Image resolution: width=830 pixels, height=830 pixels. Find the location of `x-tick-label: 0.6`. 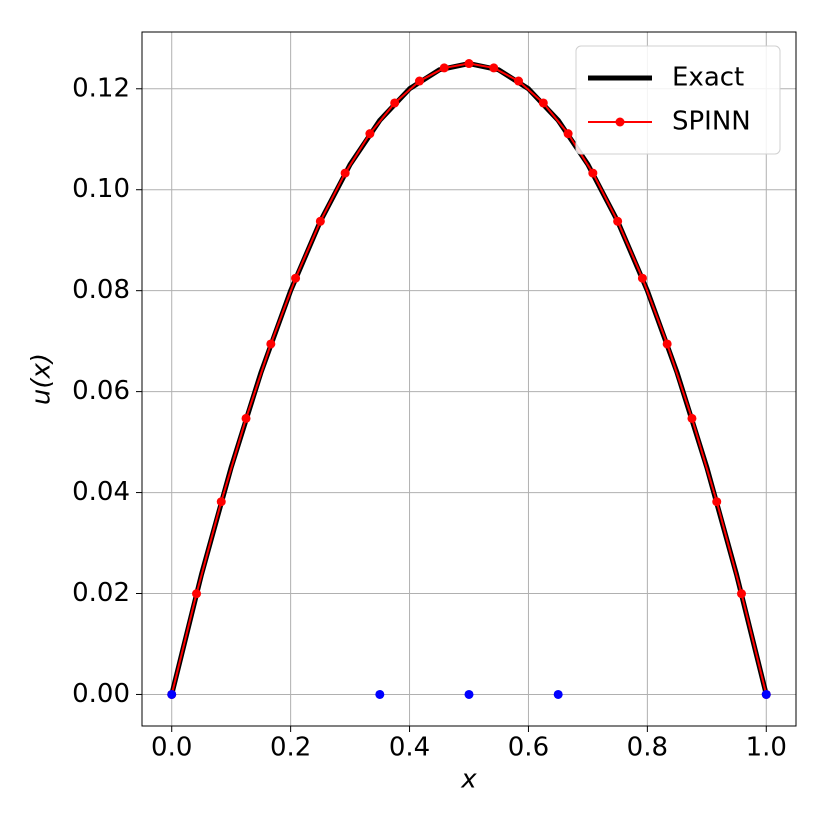

x-tick-label: 0.6 is located at coordinates (528, 748).